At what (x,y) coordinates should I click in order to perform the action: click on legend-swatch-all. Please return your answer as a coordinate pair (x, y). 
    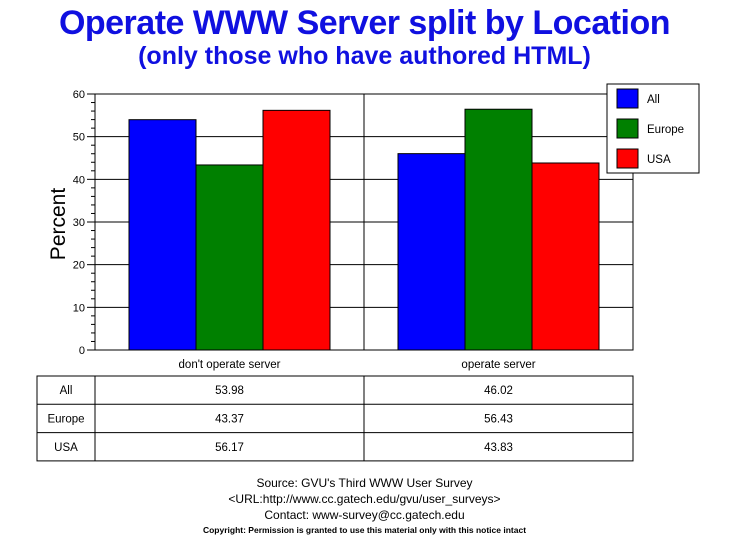
    Looking at the image, I should click on (627, 98).